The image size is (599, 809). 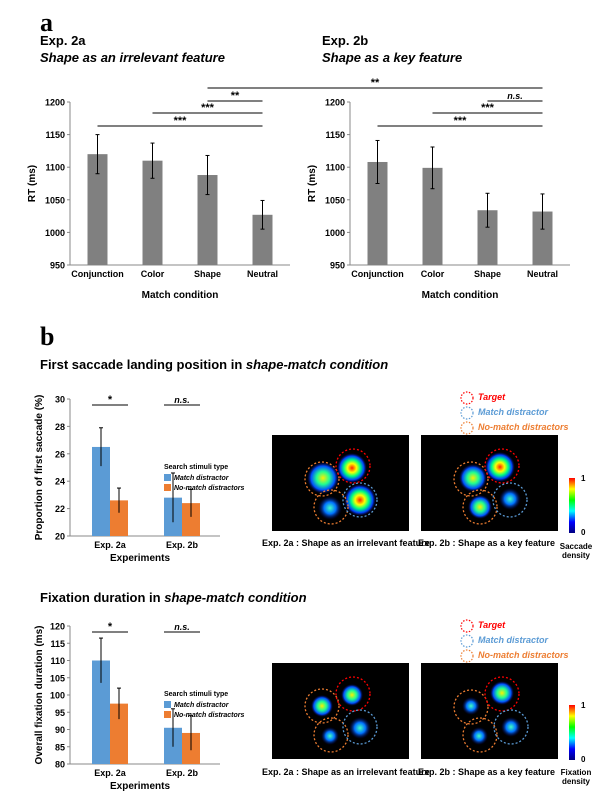 I want to click on y-tick-label-1: 1150, so click(x=335, y=135).